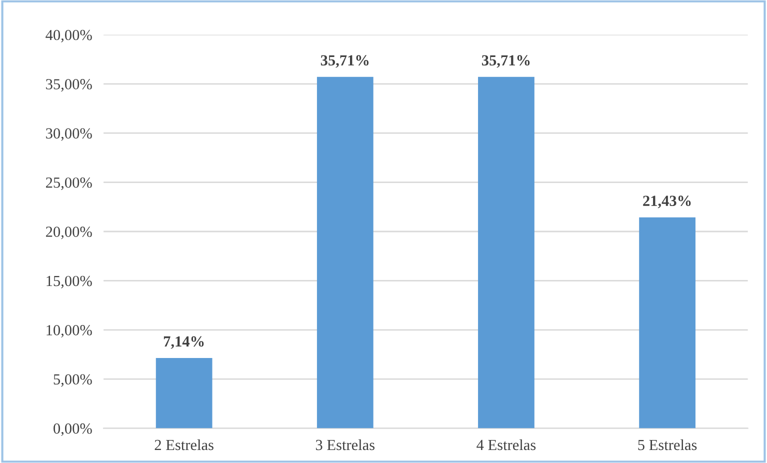 The height and width of the screenshot is (463, 767). Describe the element at coordinates (69, 282) in the screenshot. I see `y-tick-label: 15,00%` at that location.